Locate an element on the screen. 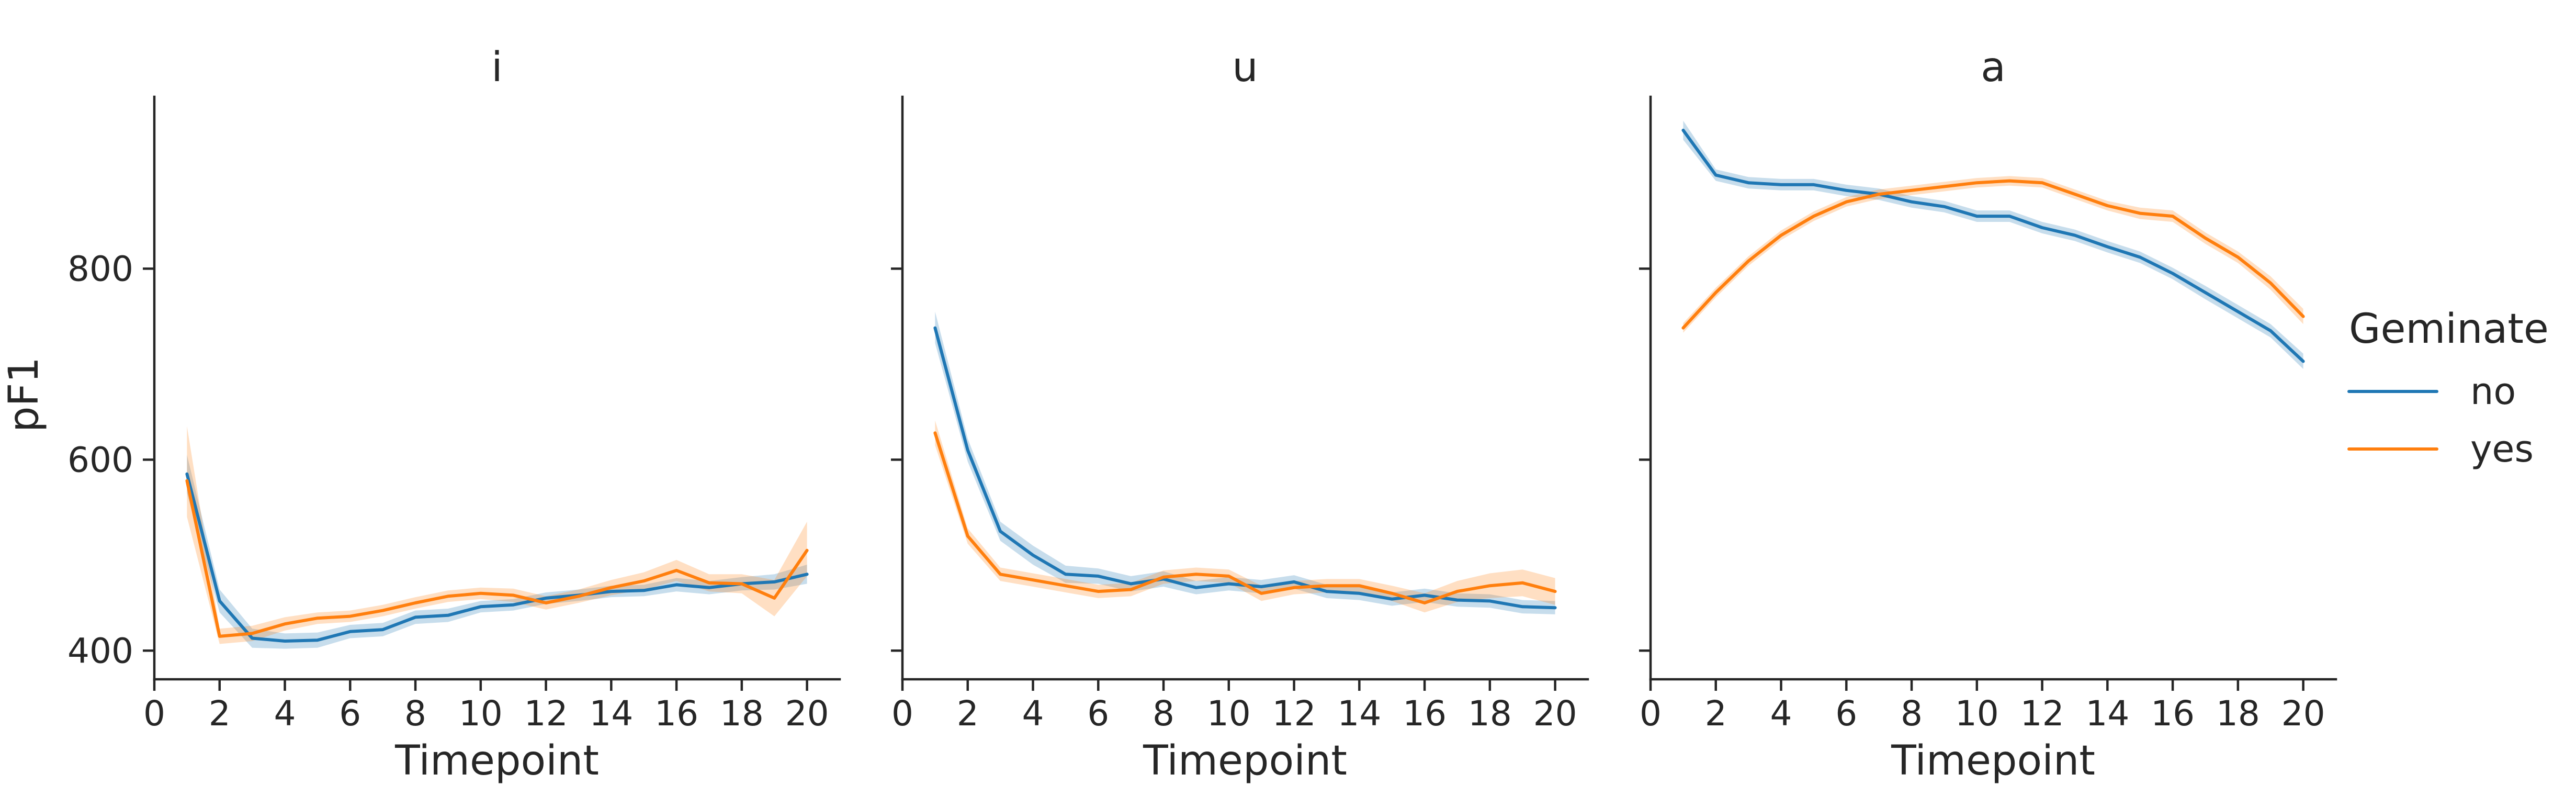 This screenshot has height=785, width=2576. y-tick-label: 600 is located at coordinates (100, 460).